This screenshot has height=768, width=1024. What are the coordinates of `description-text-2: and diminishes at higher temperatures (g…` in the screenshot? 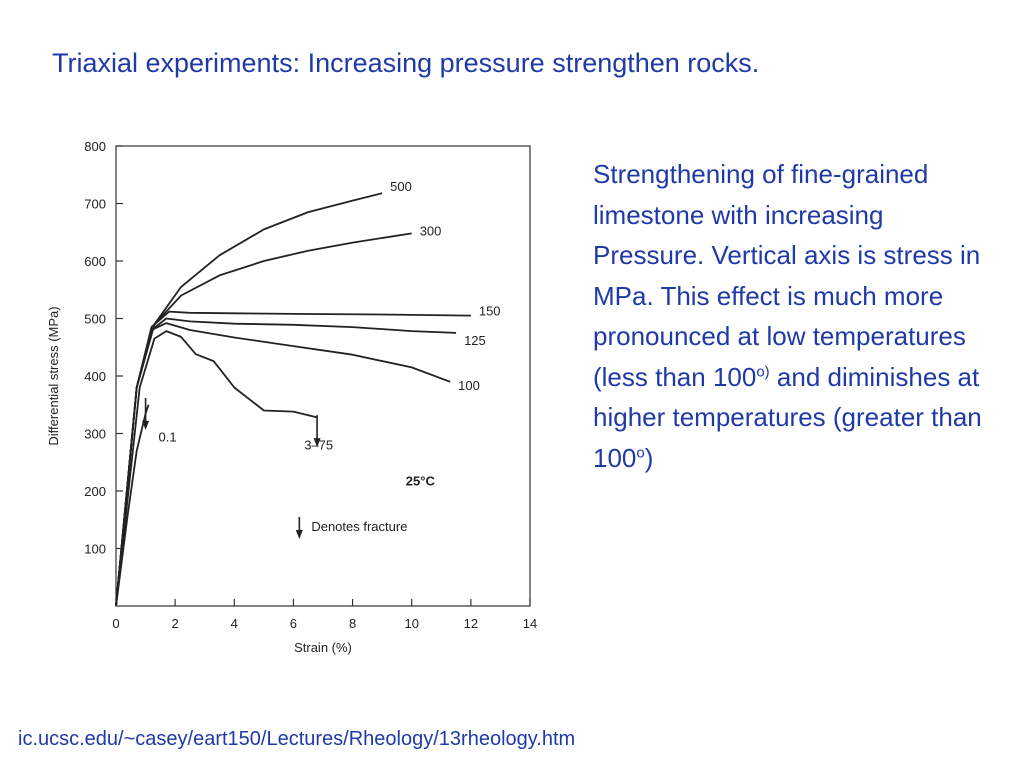 It's located at (787, 417).